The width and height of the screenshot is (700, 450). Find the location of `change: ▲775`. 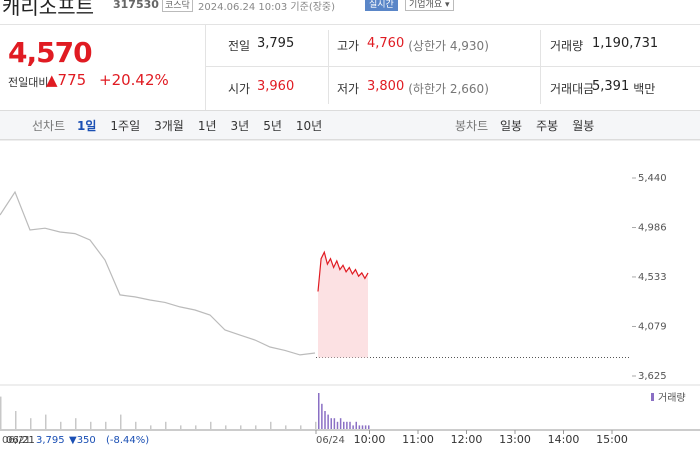

change: ▲775 is located at coordinates (66, 80).